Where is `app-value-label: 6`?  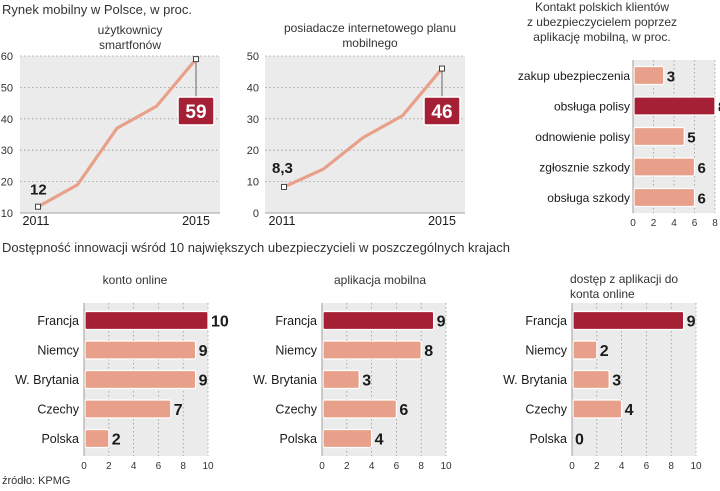
app-value-label: 6 is located at coordinates (403, 410).